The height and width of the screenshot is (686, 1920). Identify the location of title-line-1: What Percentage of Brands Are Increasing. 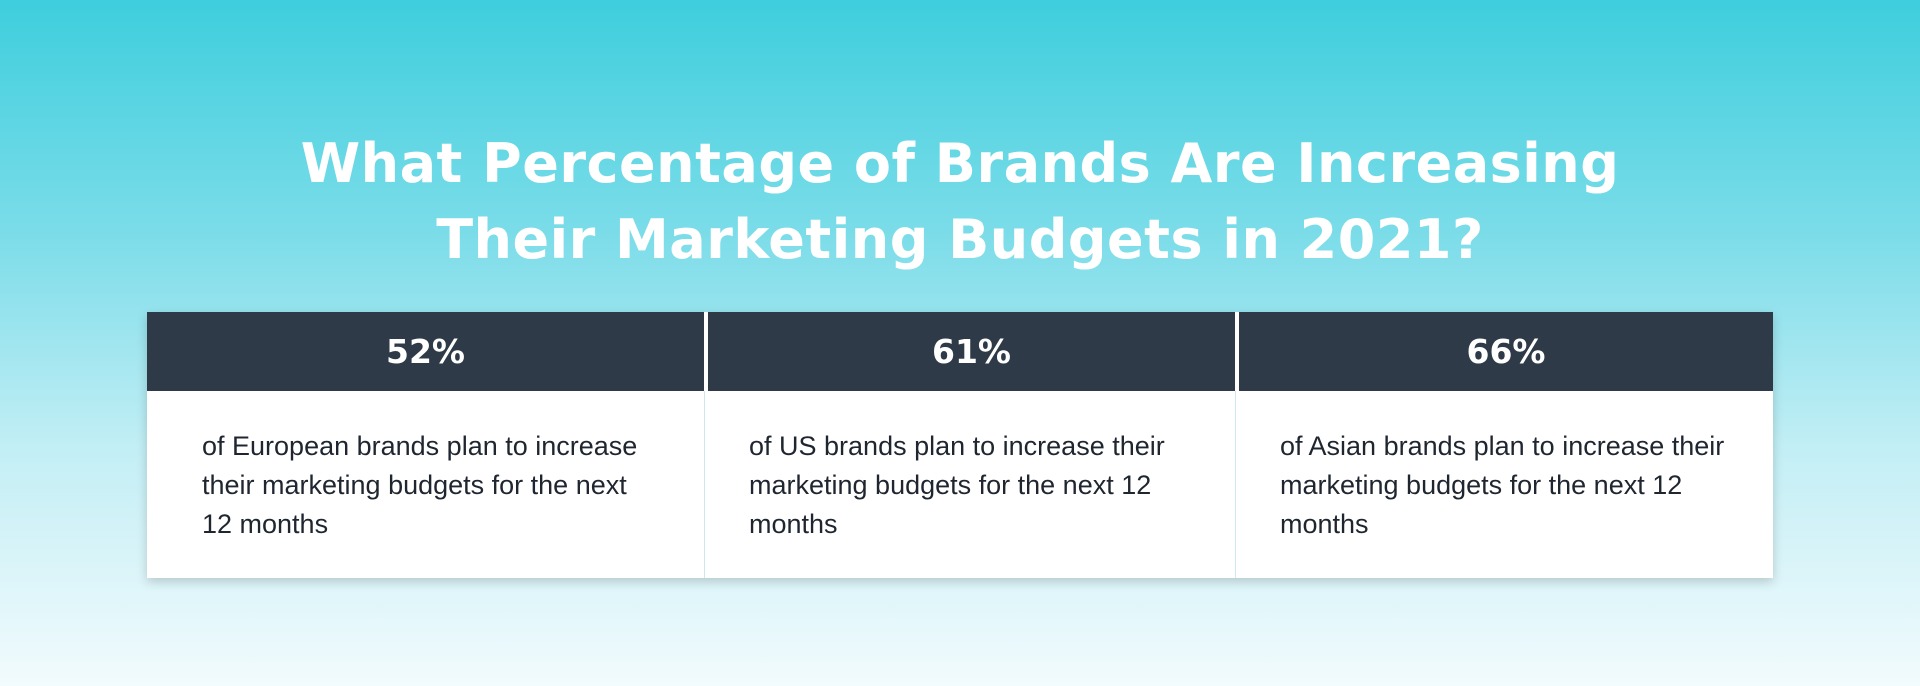
(960, 164).